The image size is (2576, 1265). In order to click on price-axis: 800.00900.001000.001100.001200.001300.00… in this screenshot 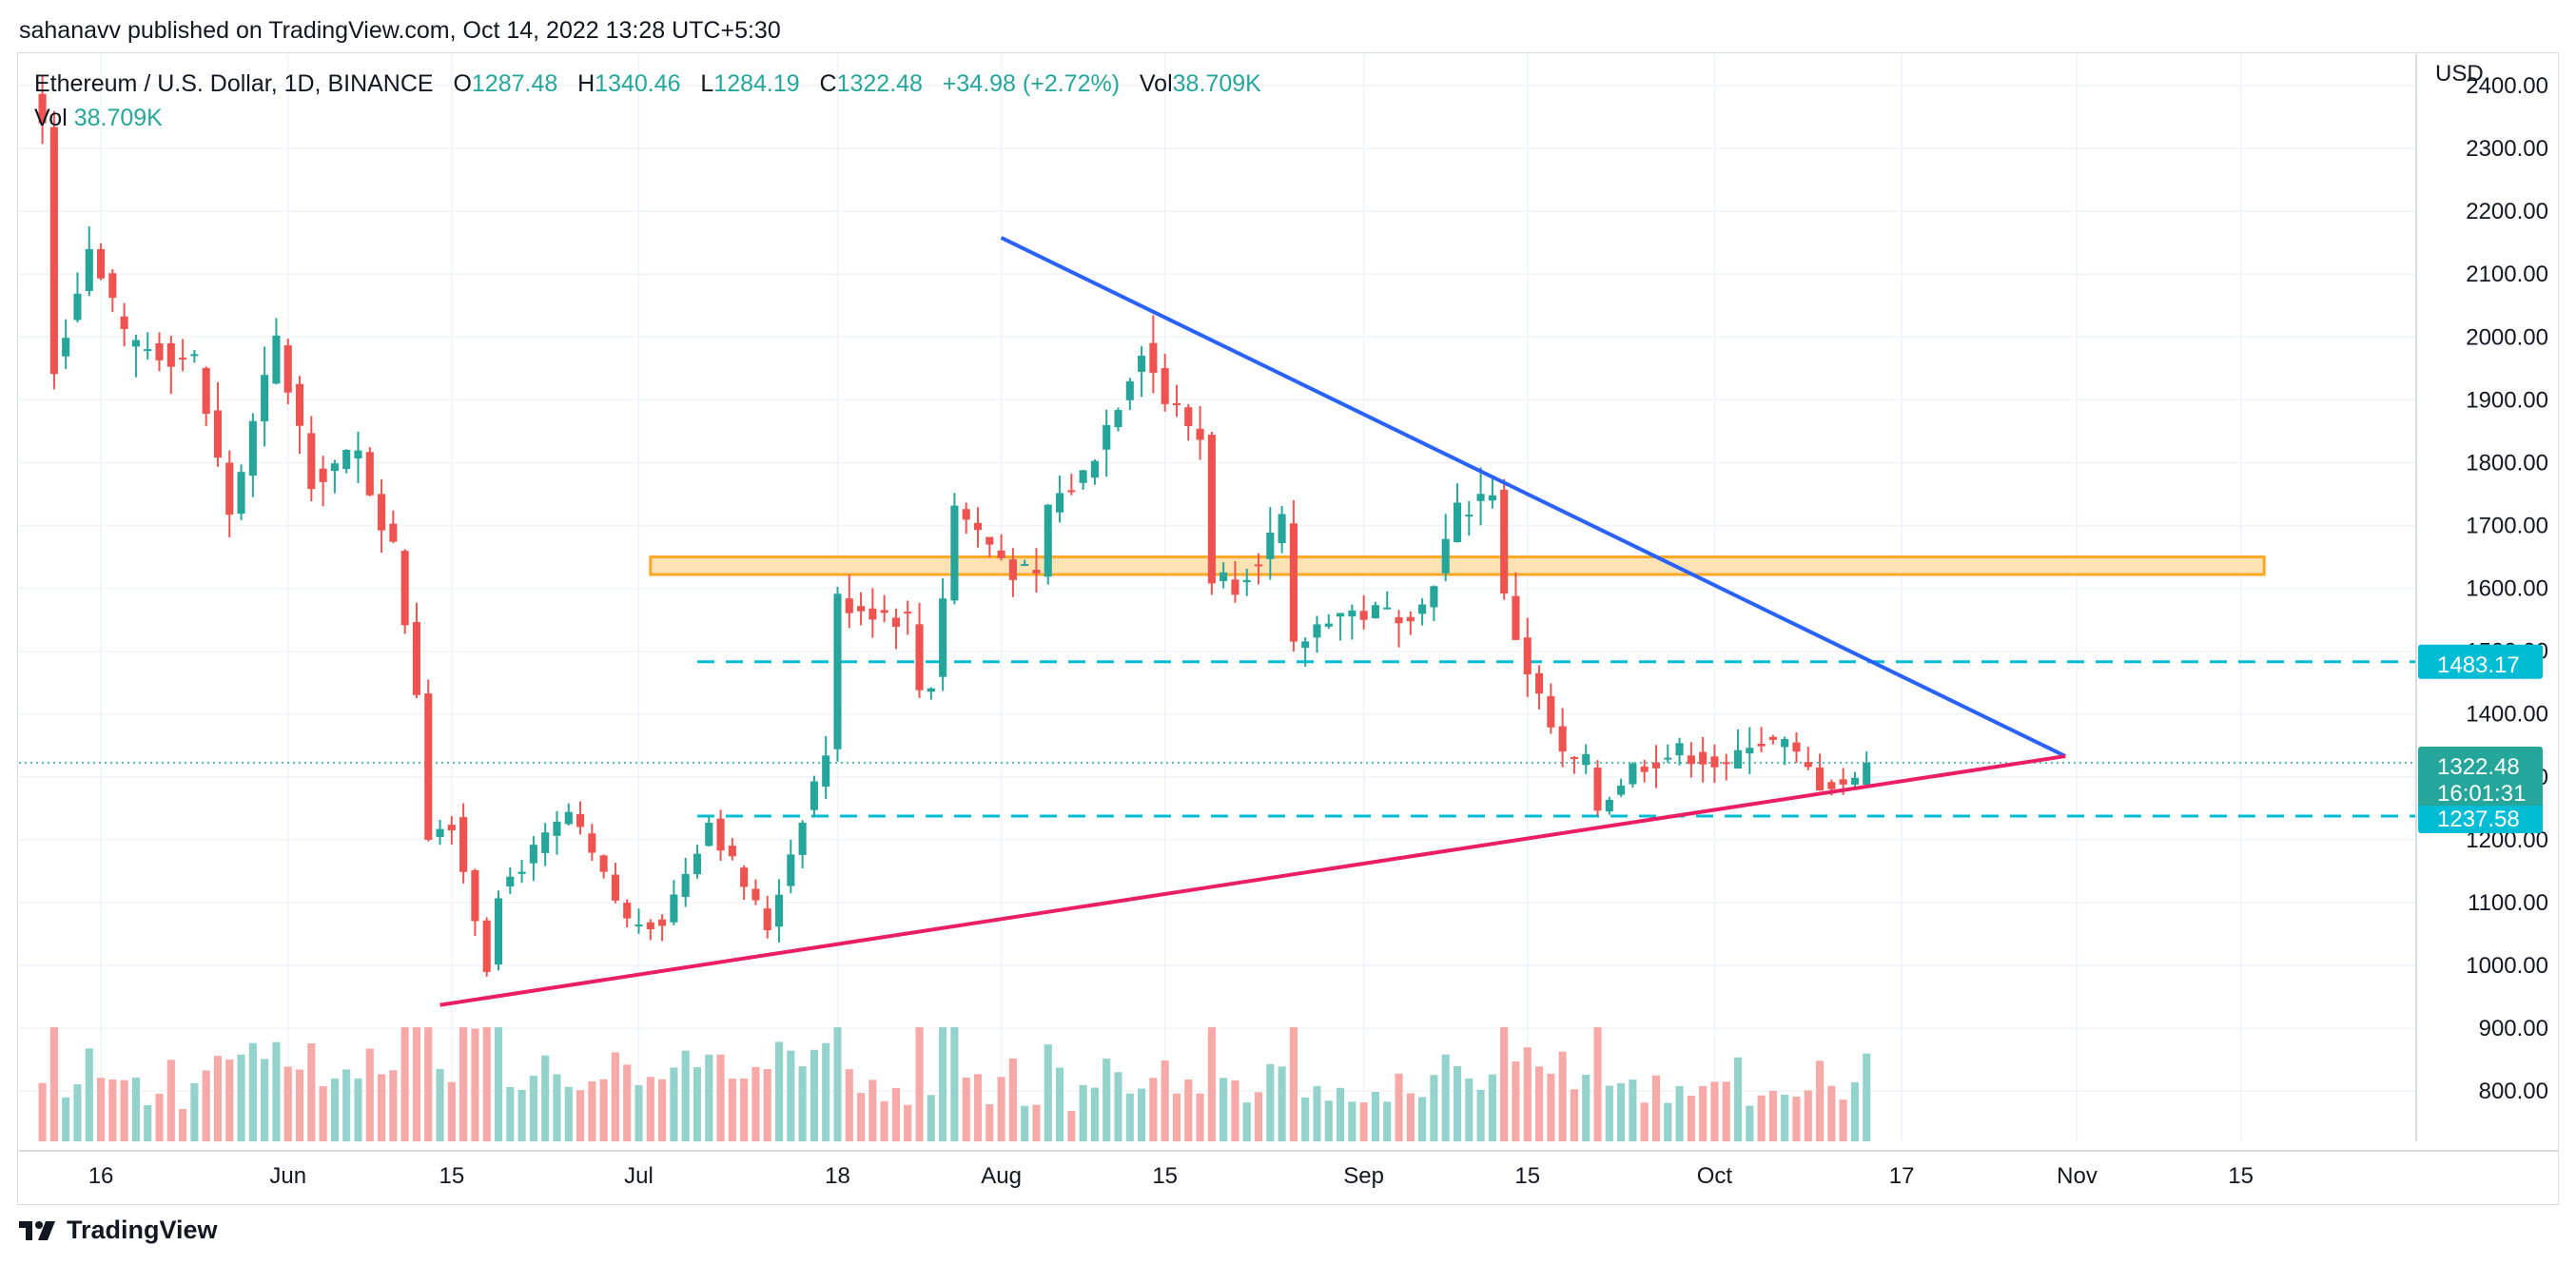, I will do `click(2482, 597)`.